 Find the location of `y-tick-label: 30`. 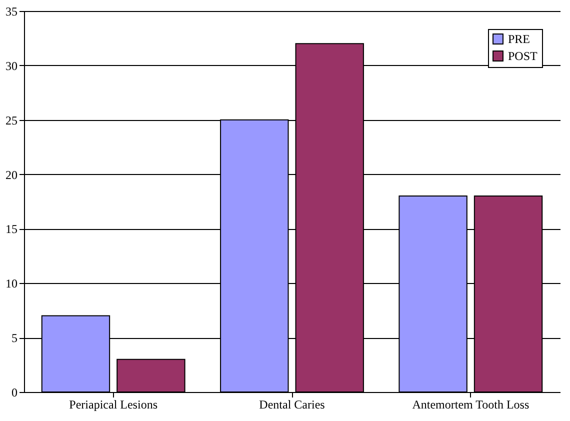

y-tick-label: 30 is located at coordinates (12, 65).